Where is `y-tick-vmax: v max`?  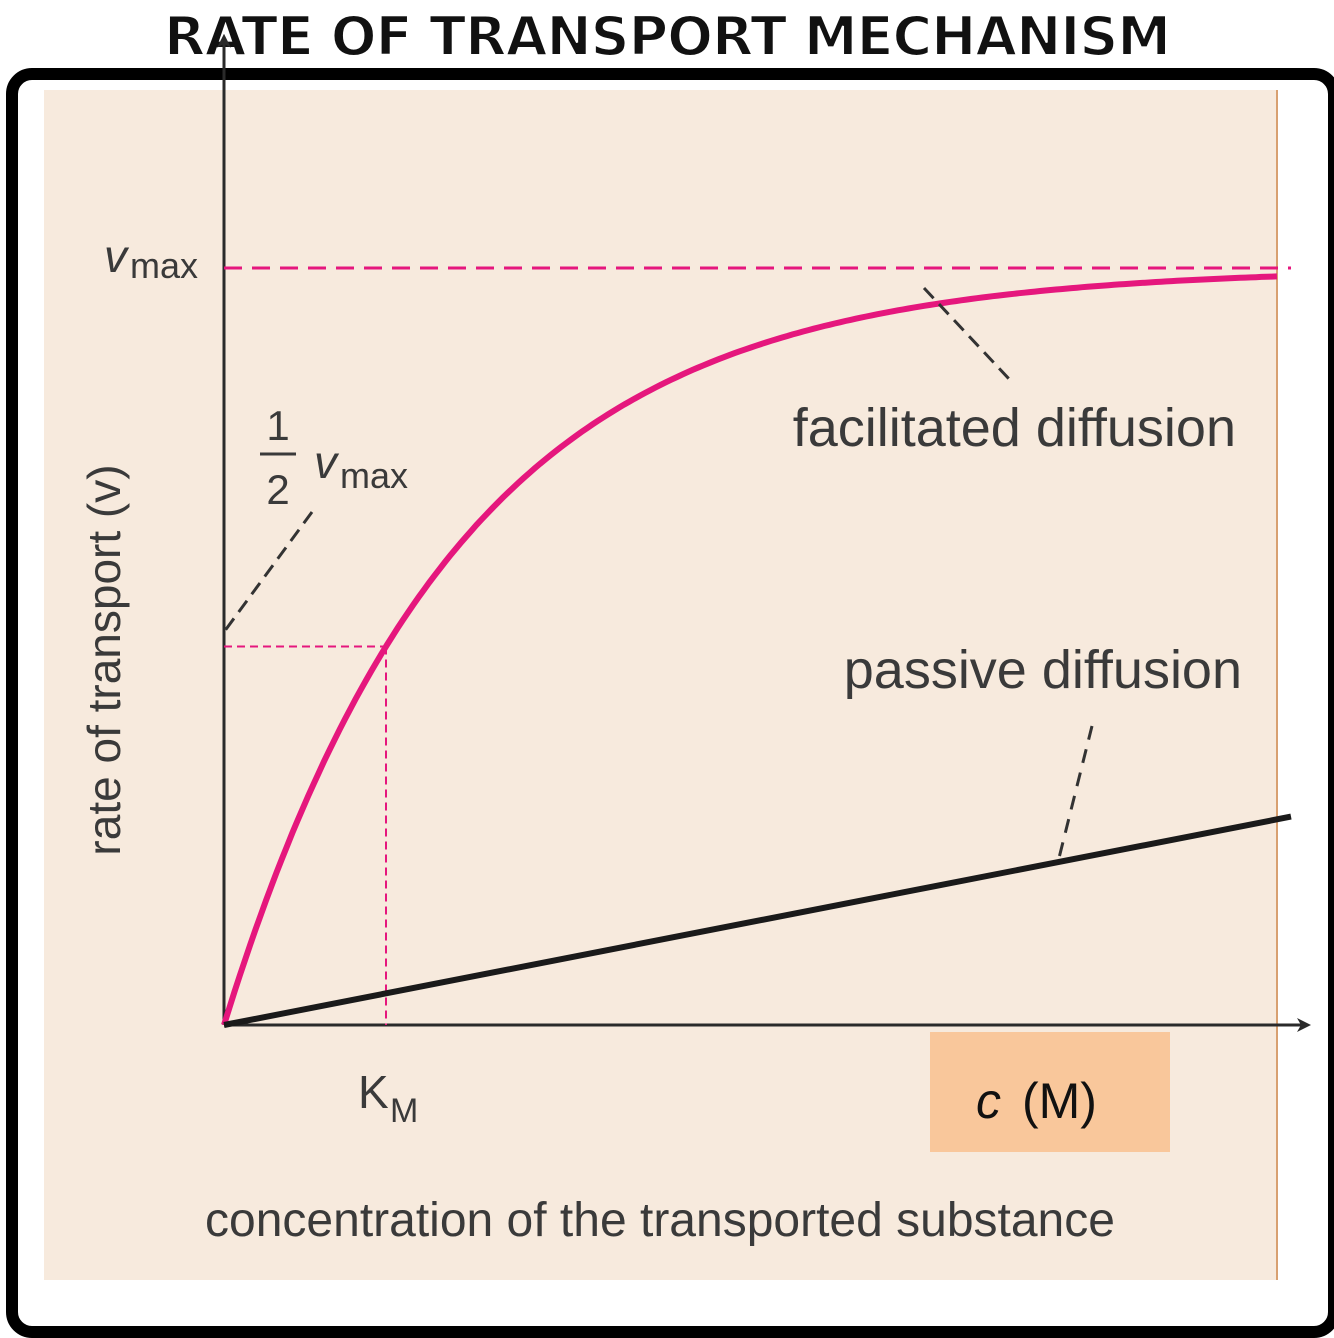
y-tick-vmax: v max is located at coordinates (151, 258).